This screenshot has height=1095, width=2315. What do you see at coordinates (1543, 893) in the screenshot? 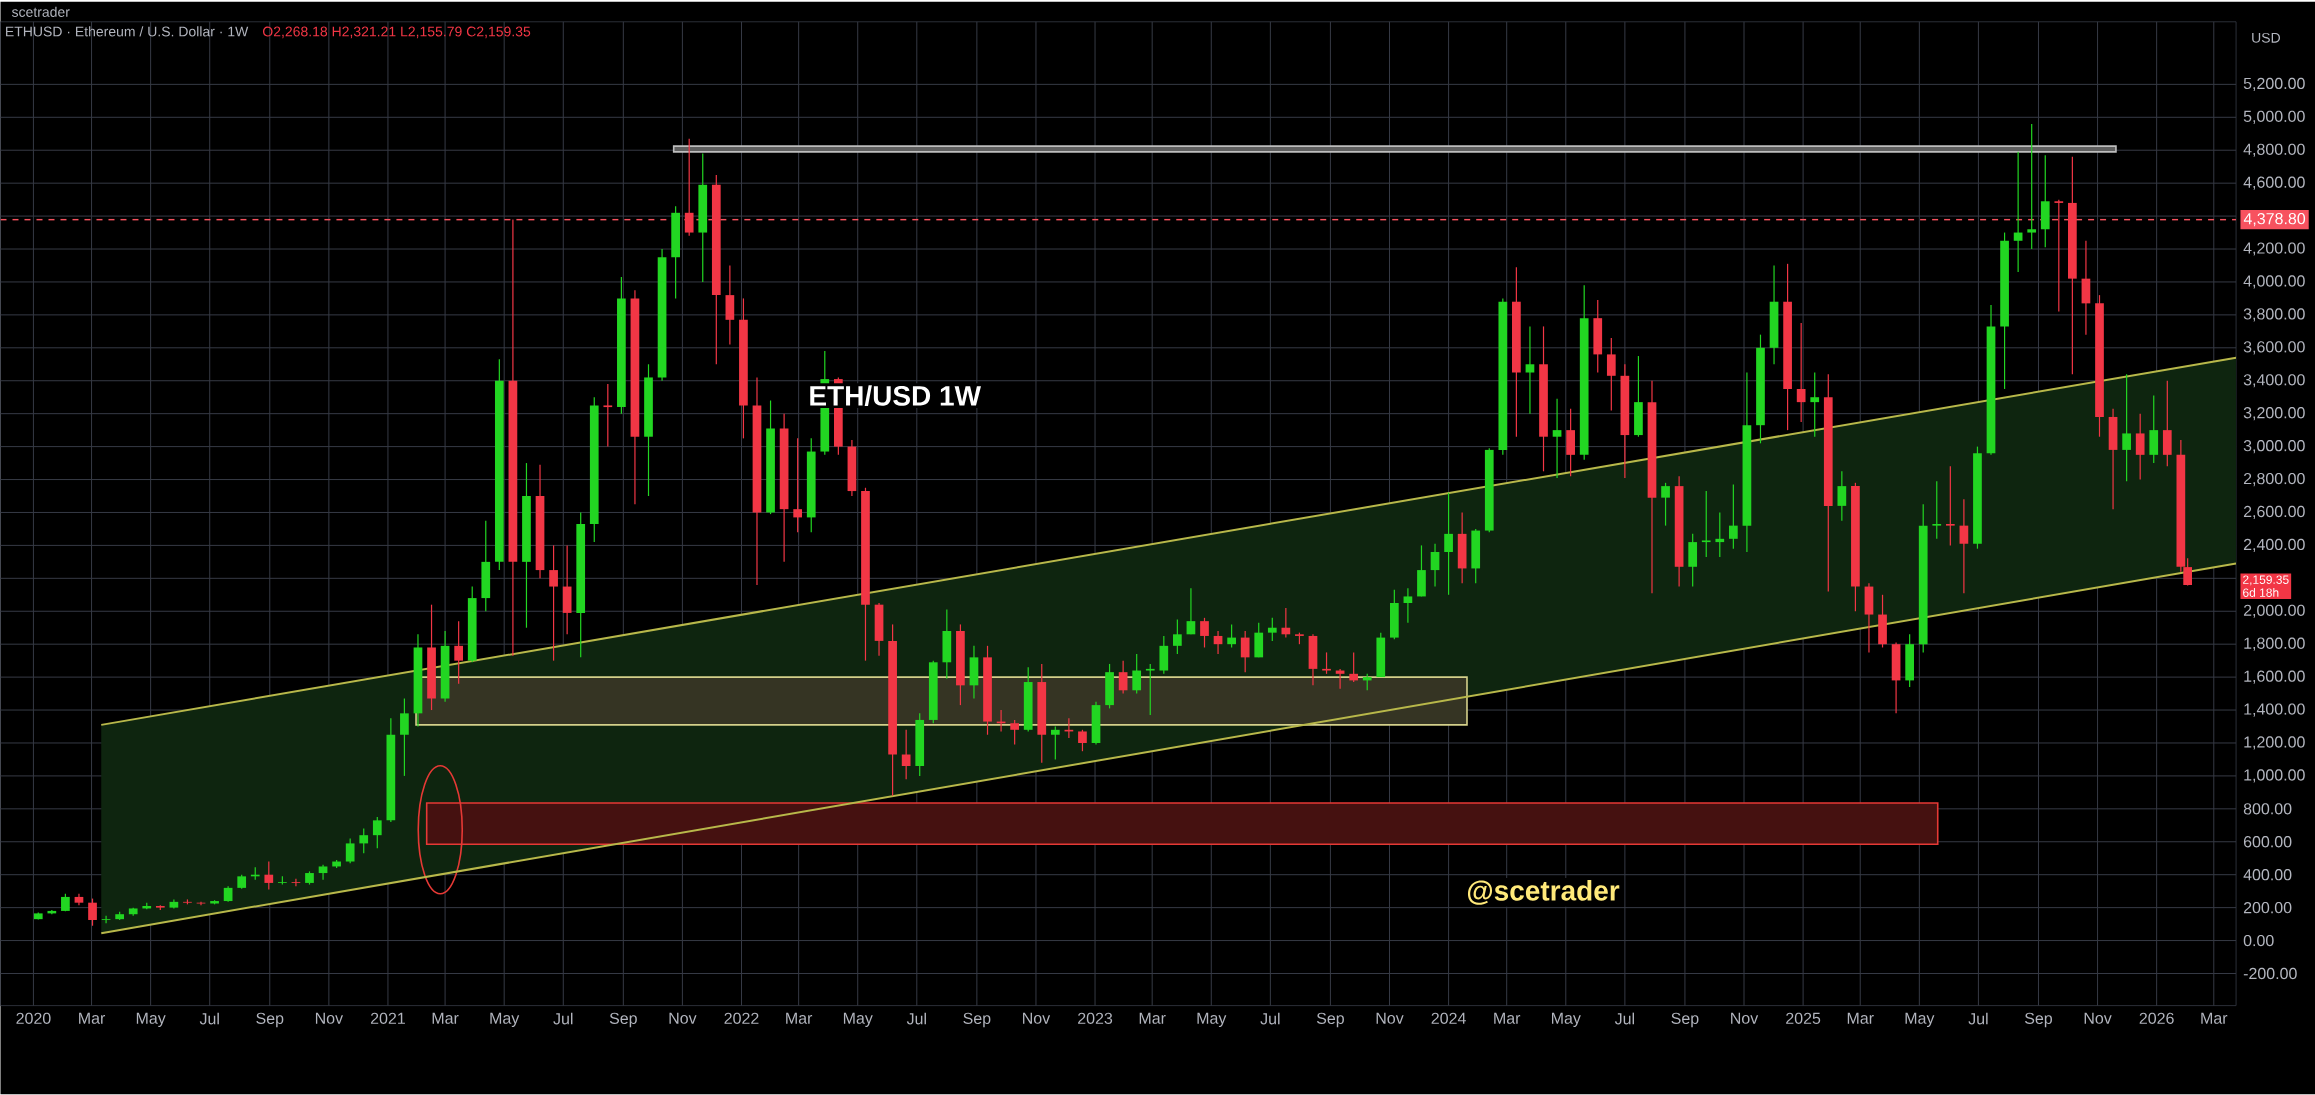
I see `annotation: @scetrader` at bounding box center [1543, 893].